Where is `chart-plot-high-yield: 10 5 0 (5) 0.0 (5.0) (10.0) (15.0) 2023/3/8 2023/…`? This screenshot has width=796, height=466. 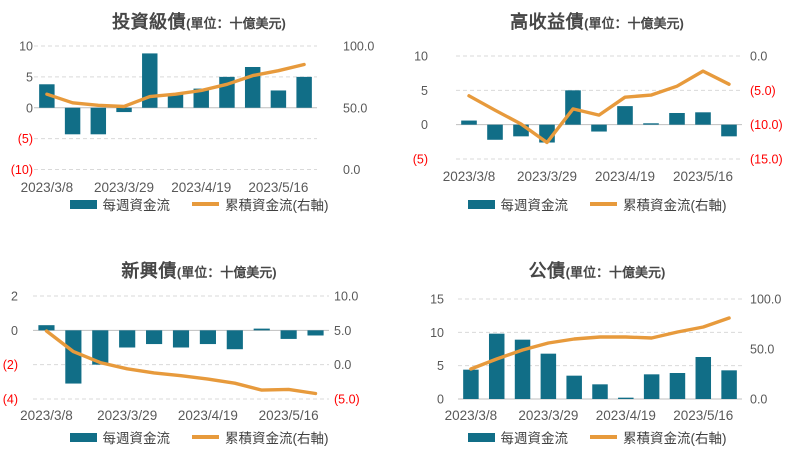
chart-plot-high-yield: 10 5 0 (5) 0.0 (5.0) (10.0) (15.0) 2023/3/8 2023/… is located at coordinates (598, 117).